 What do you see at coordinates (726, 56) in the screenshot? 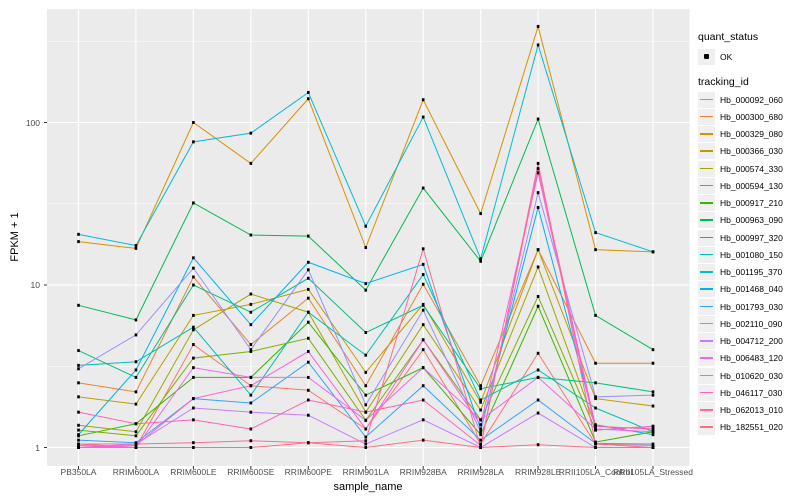
I see `legend-item-label: OK` at bounding box center [726, 56].